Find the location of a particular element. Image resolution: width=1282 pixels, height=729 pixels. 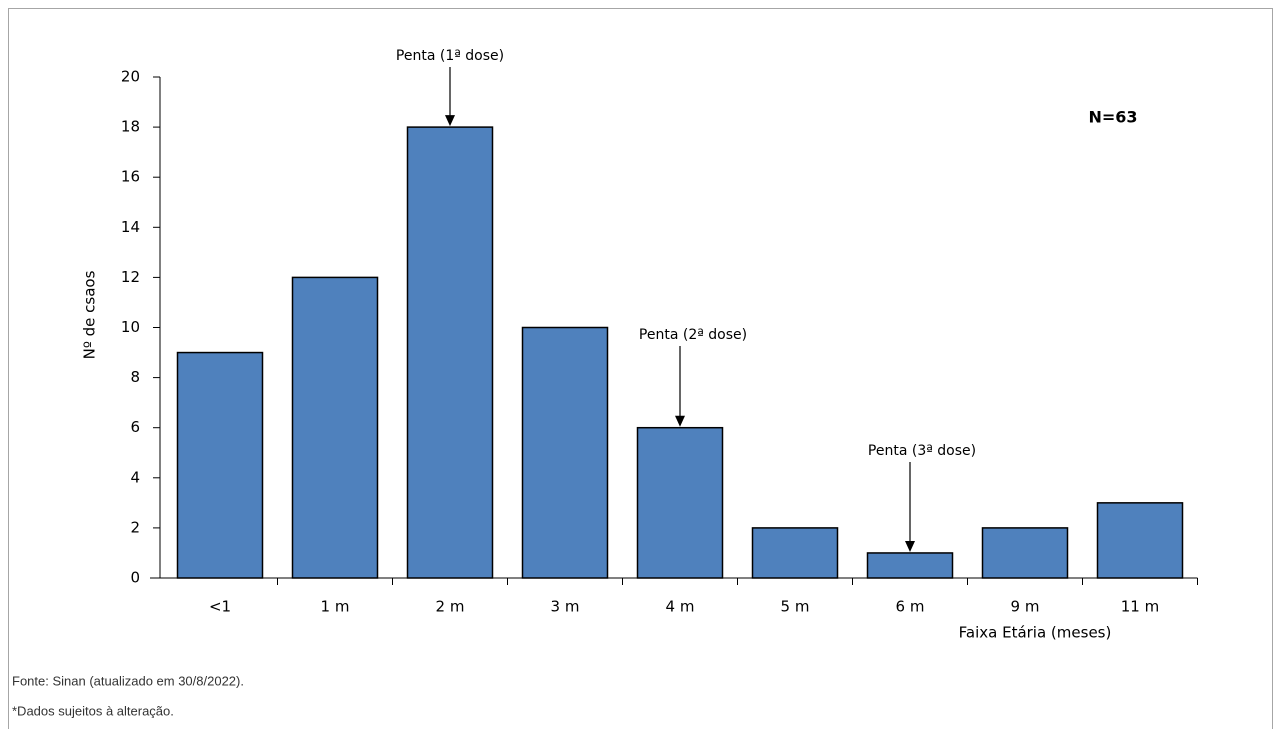

x-axis-label: Faixa Etária (meses) is located at coordinates (1035, 633).